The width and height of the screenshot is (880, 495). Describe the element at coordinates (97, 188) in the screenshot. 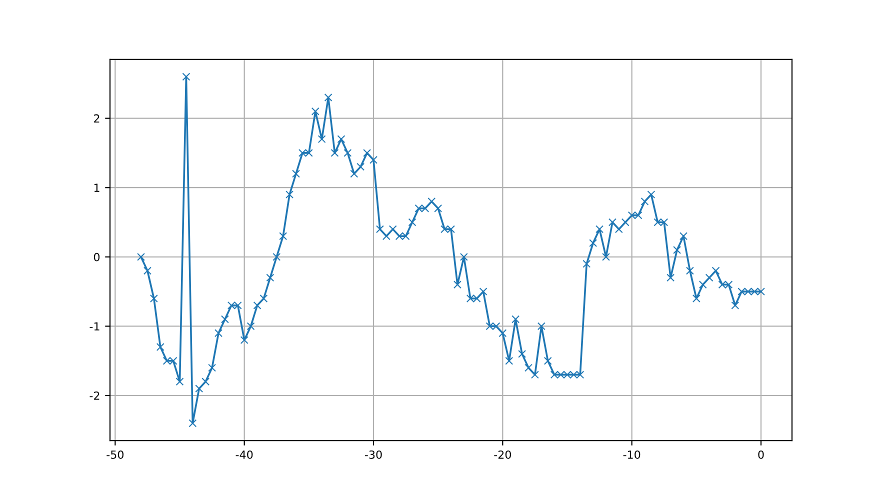

I see `y-tick-label: 1` at that location.